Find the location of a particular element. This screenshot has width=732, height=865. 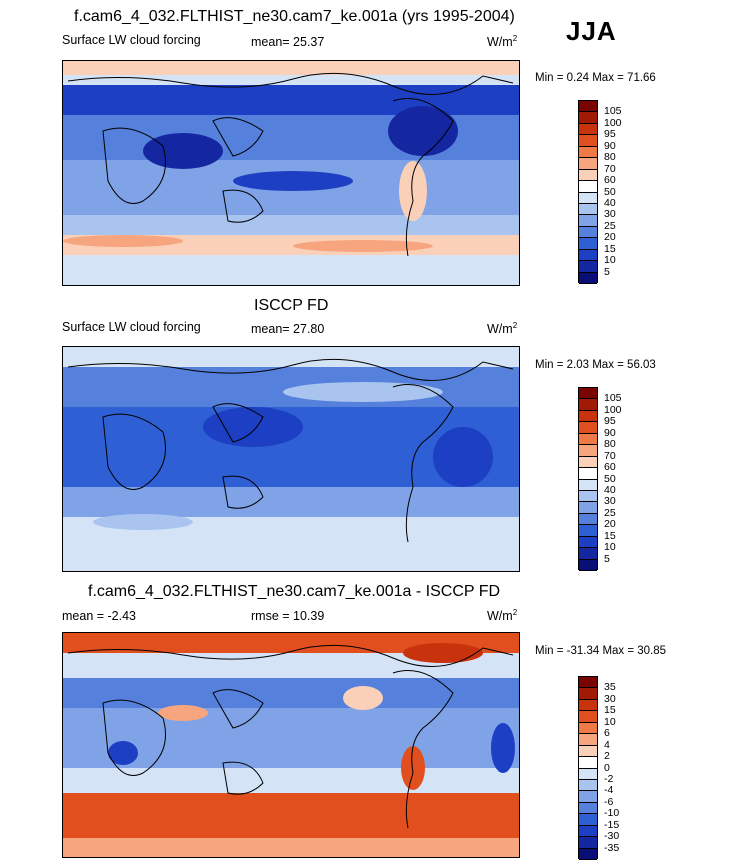

panel3-units: W/m2 is located at coordinates (502, 616).